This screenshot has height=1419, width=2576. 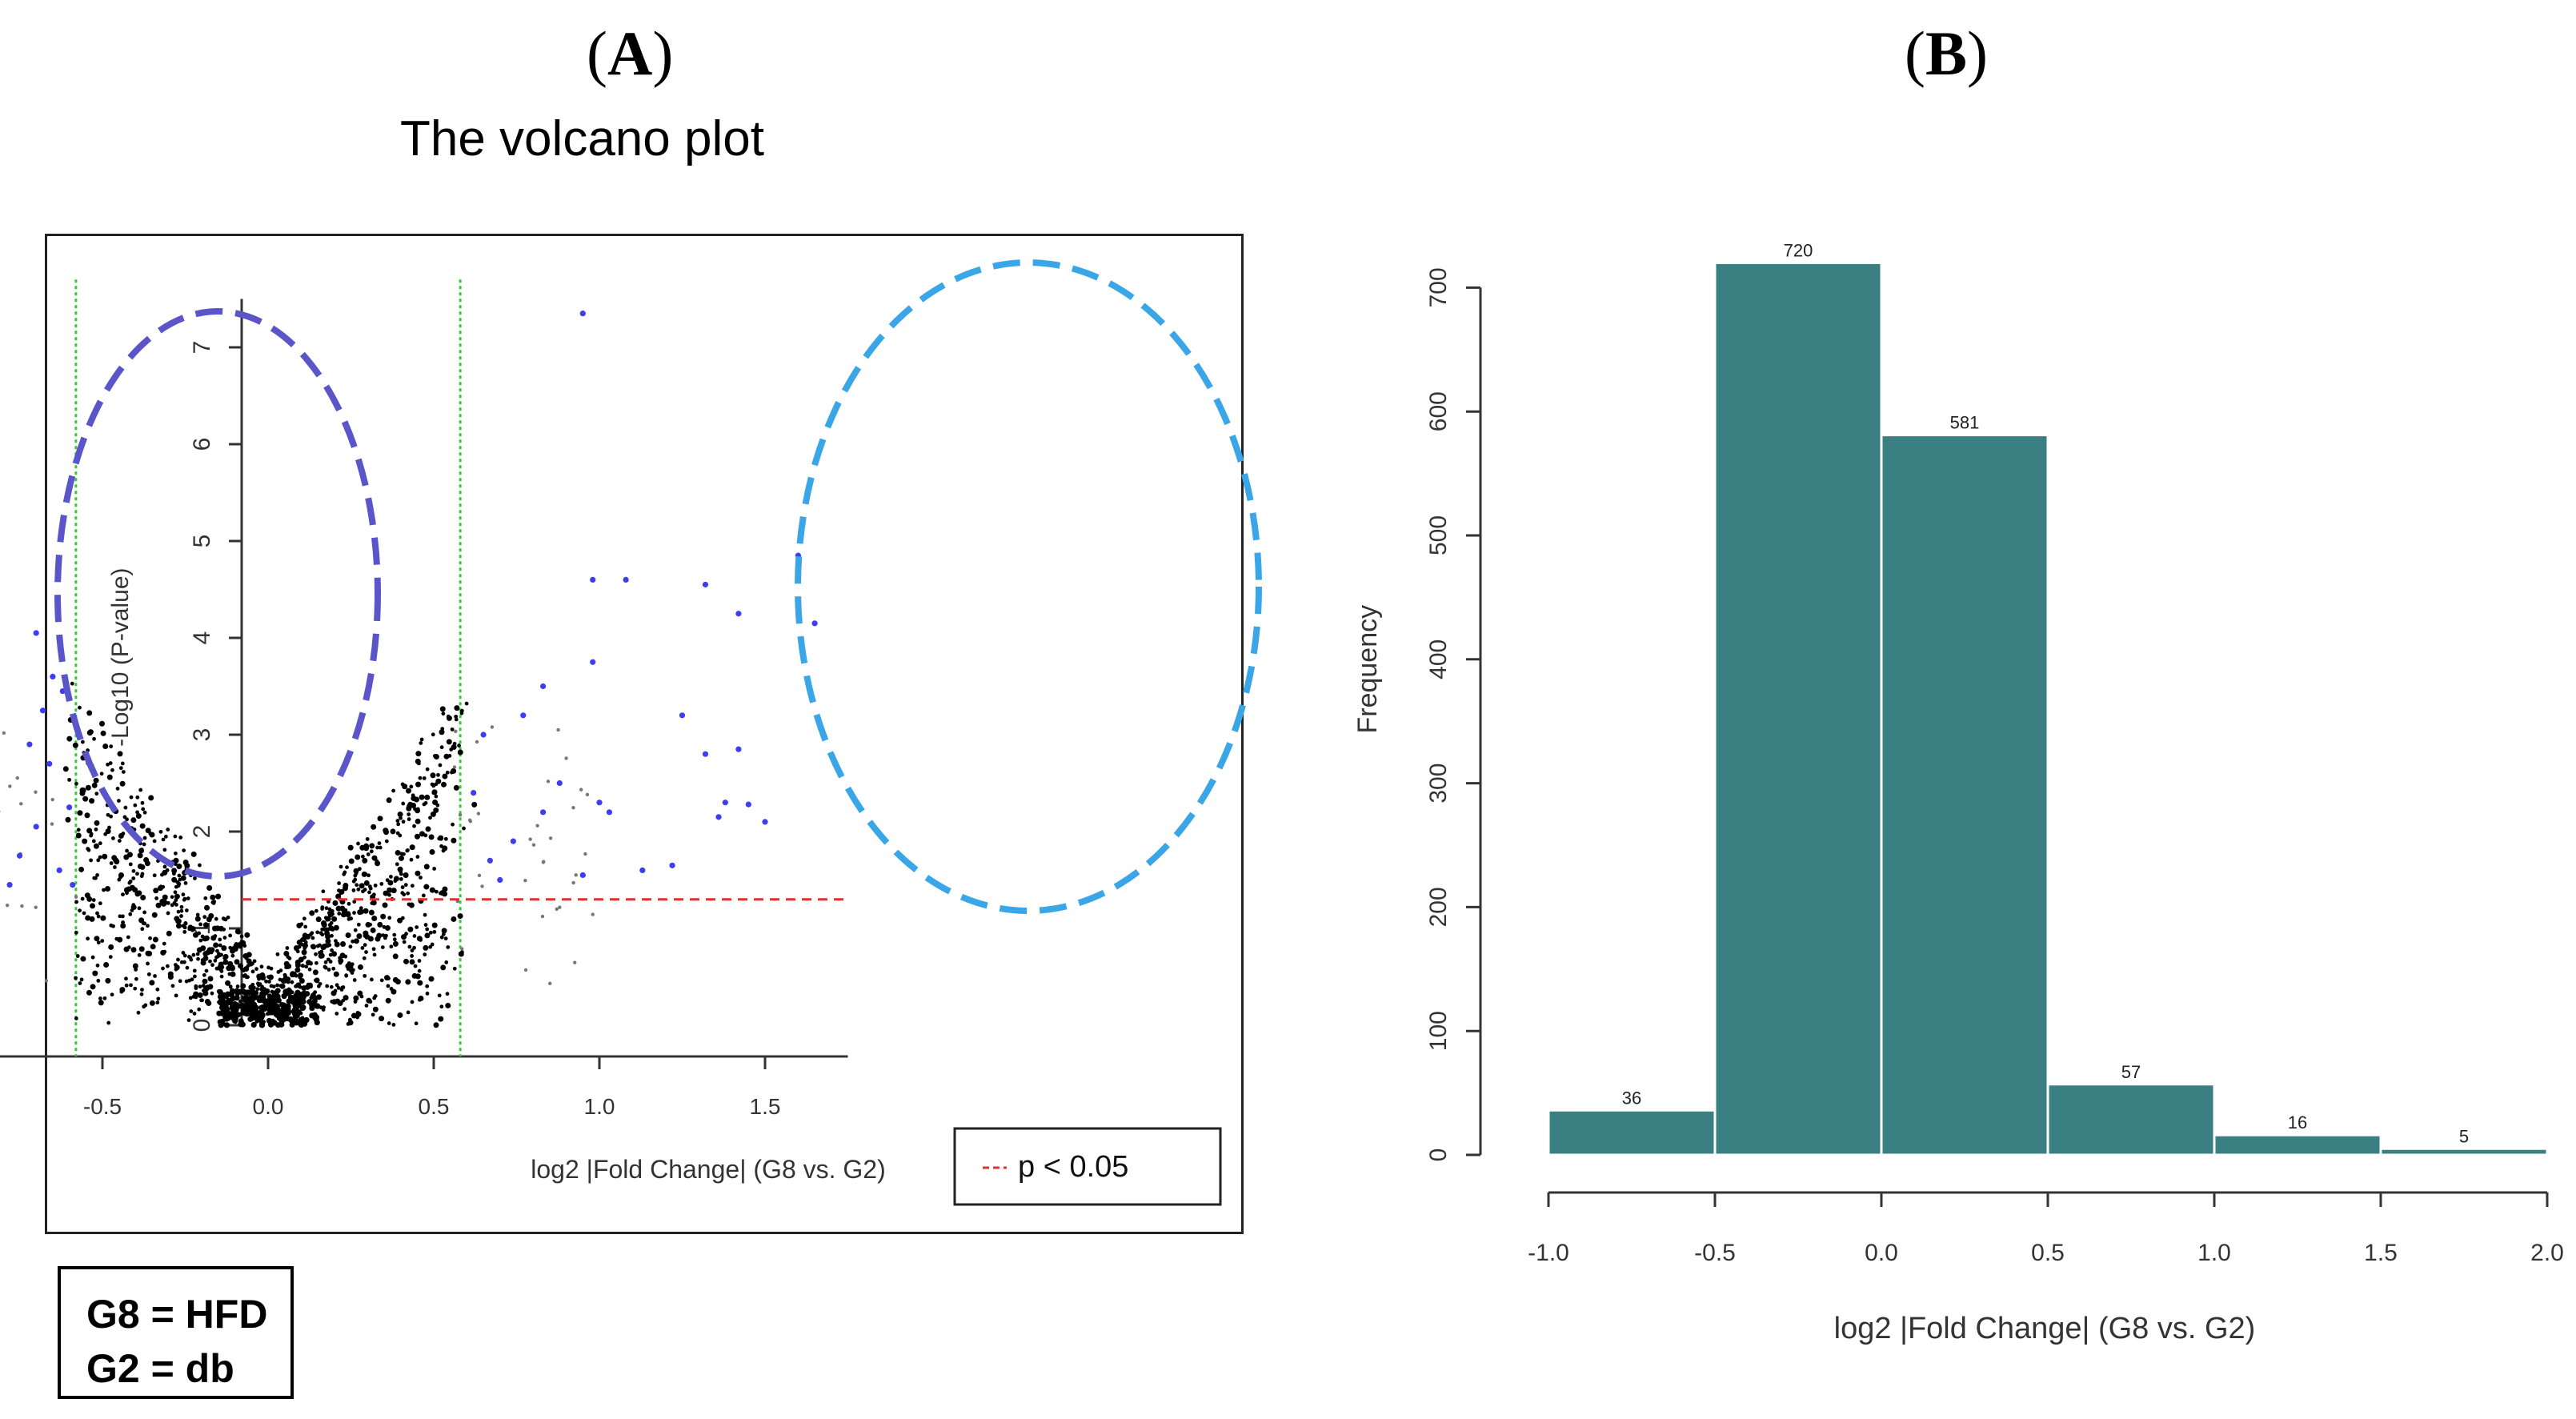 What do you see at coordinates (2045, 1328) in the screenshot?
I see `histogram-x-axis-label: log2 |Fold Change| (G8 vs. G2)` at bounding box center [2045, 1328].